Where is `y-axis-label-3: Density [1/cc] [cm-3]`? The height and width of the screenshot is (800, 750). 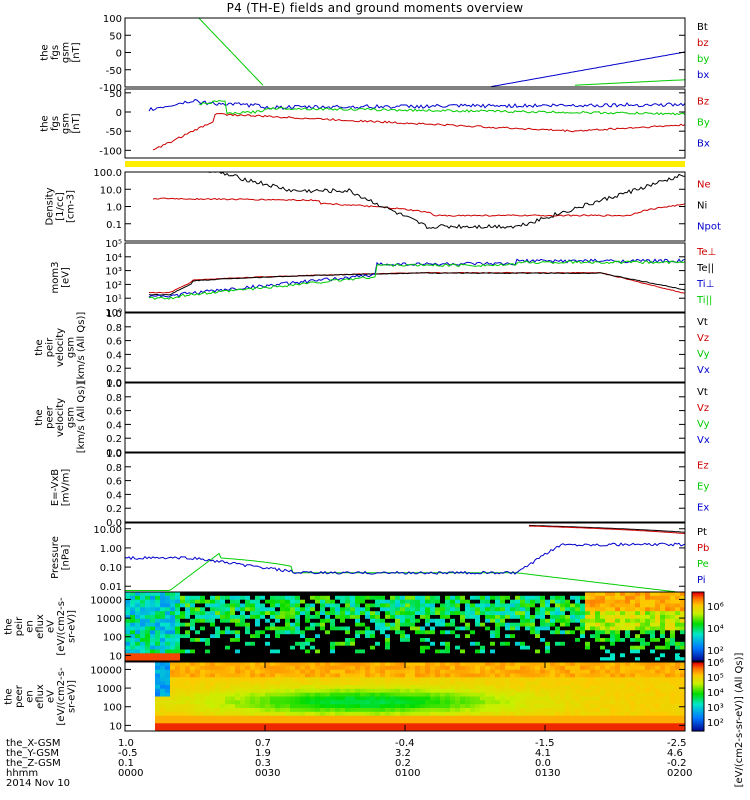
y-axis-label-3: Density [1/cc] [cm-3] is located at coordinates (61, 206).